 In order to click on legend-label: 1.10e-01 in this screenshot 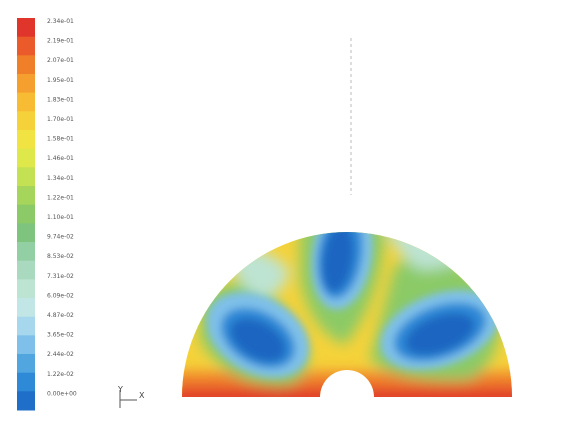, I will do `click(60, 217)`.